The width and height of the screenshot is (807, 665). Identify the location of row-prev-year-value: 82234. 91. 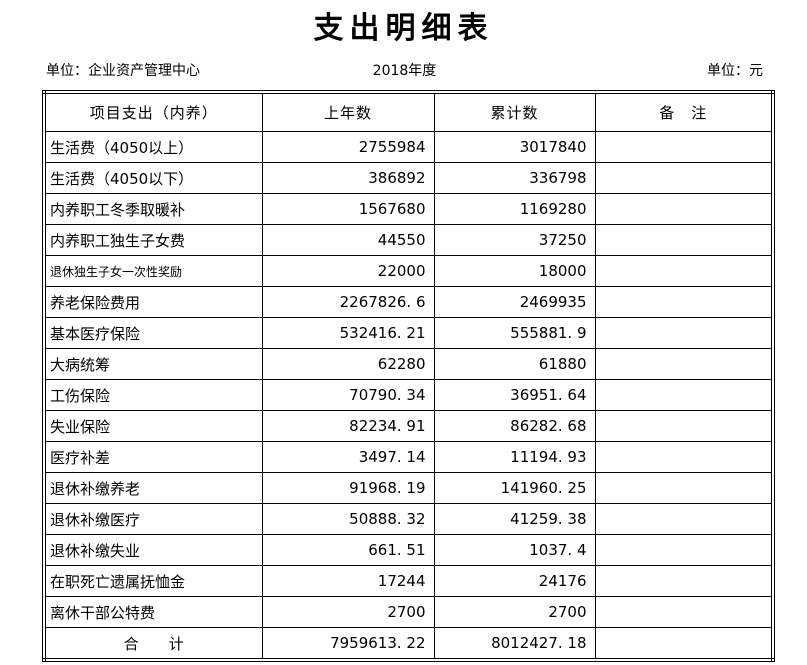
(348, 426).